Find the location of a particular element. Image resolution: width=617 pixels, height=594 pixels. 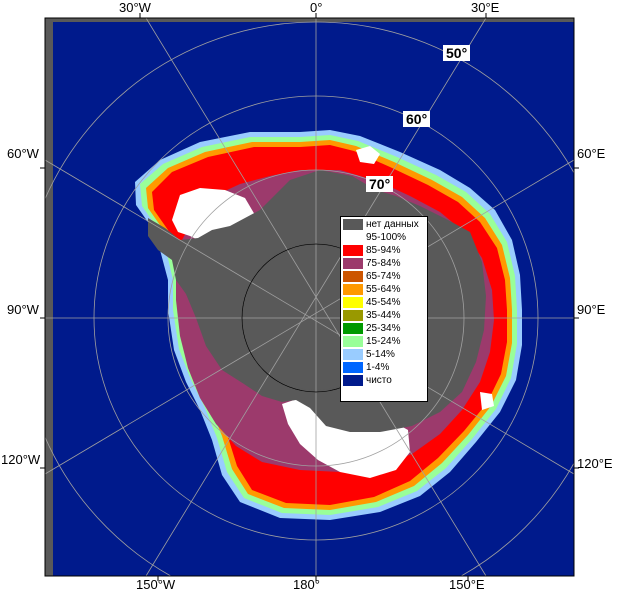

legend-item: 75-84% is located at coordinates (384, 263).